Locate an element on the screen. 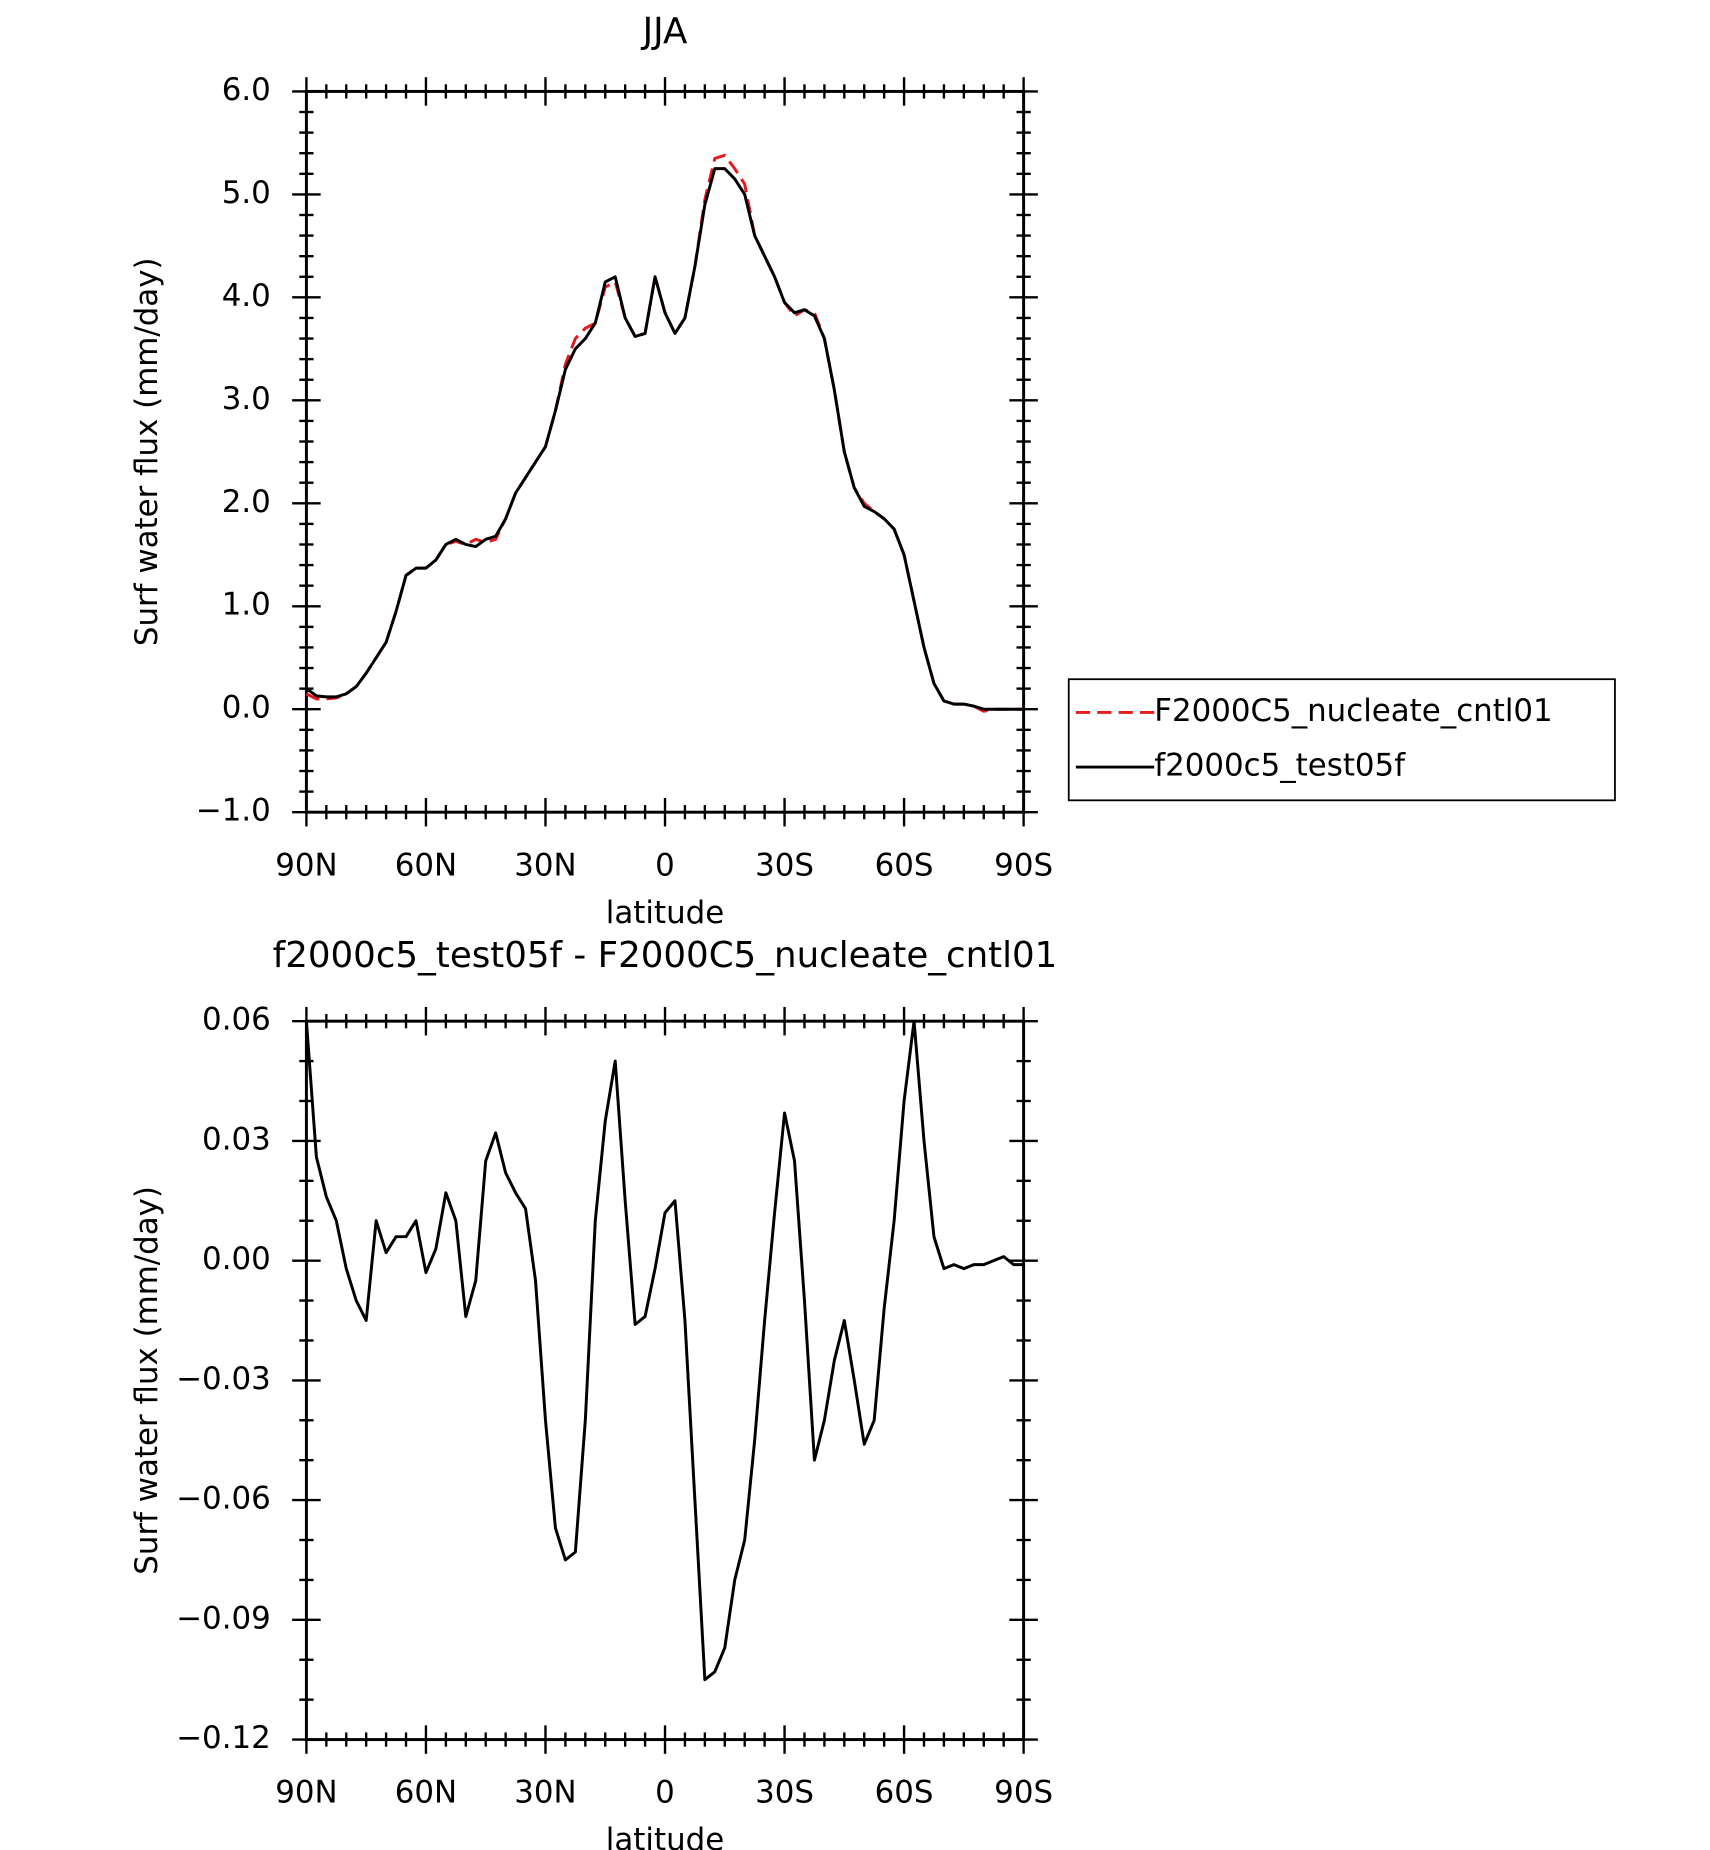 This screenshot has width=1710, height=1850. y-tick-label: 6.0 is located at coordinates (246, 90).